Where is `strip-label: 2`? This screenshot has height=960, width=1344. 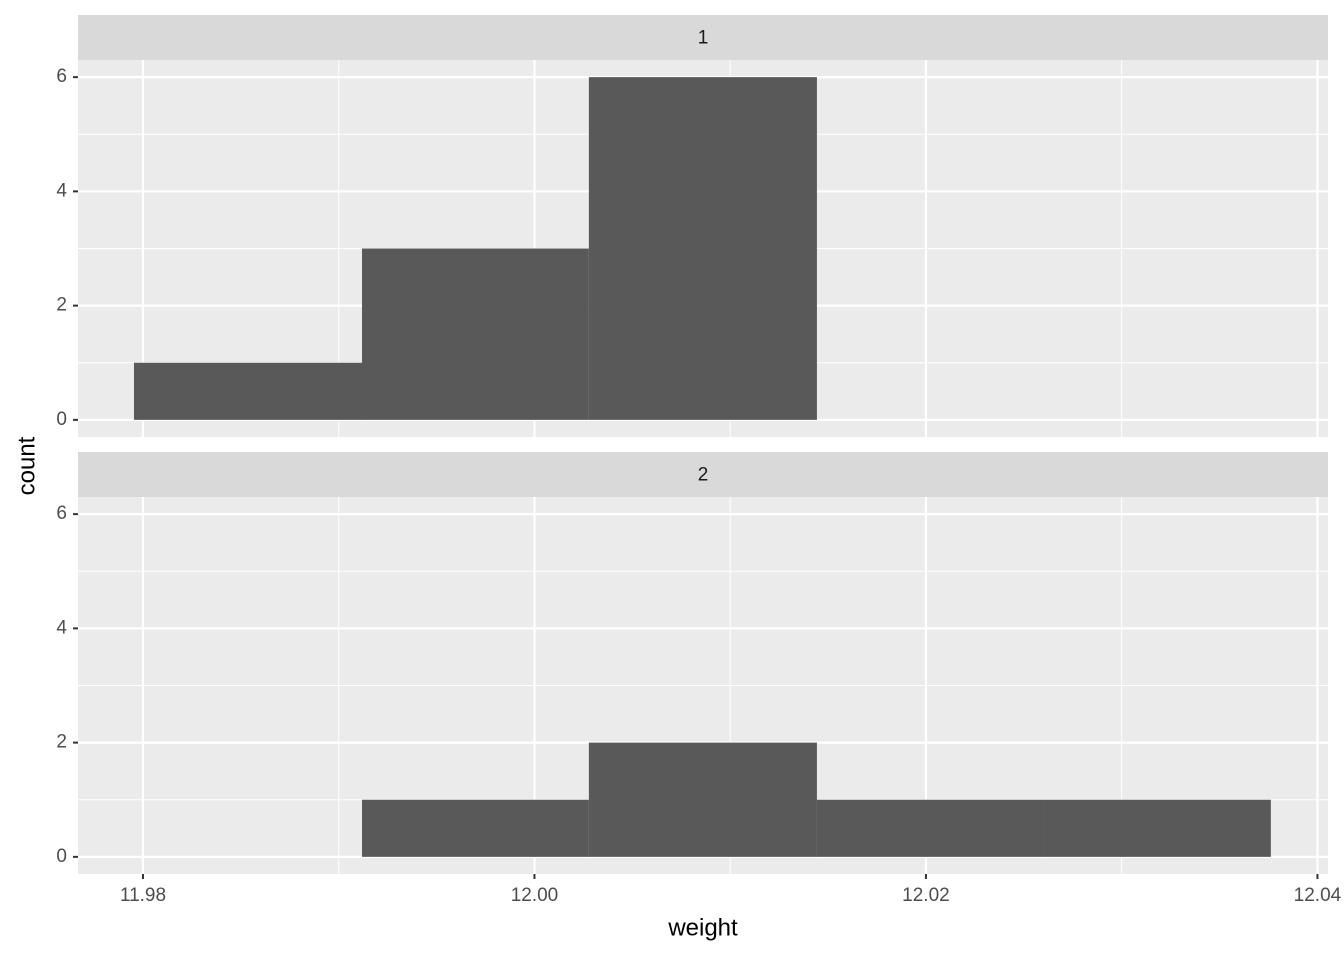
strip-label: 2 is located at coordinates (703, 475).